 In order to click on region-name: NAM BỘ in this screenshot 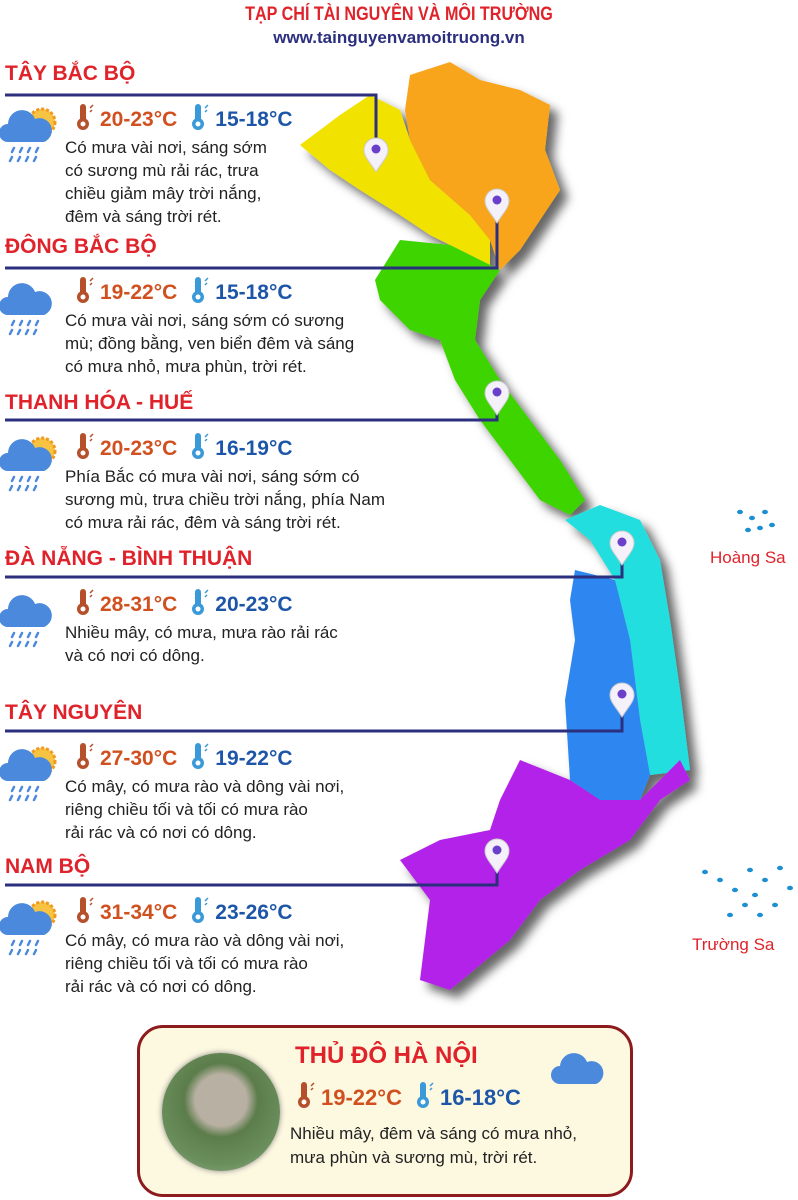, I will do `click(48, 866)`.